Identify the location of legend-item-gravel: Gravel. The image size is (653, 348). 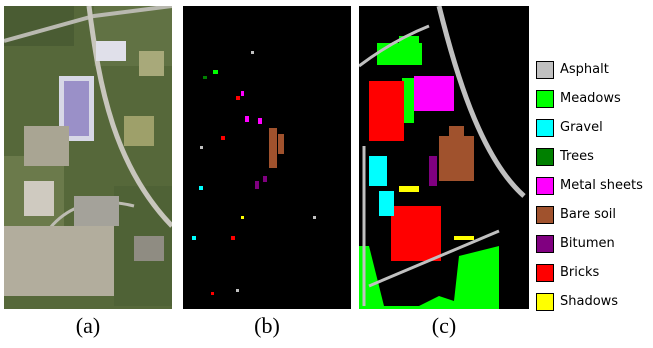
(593, 127).